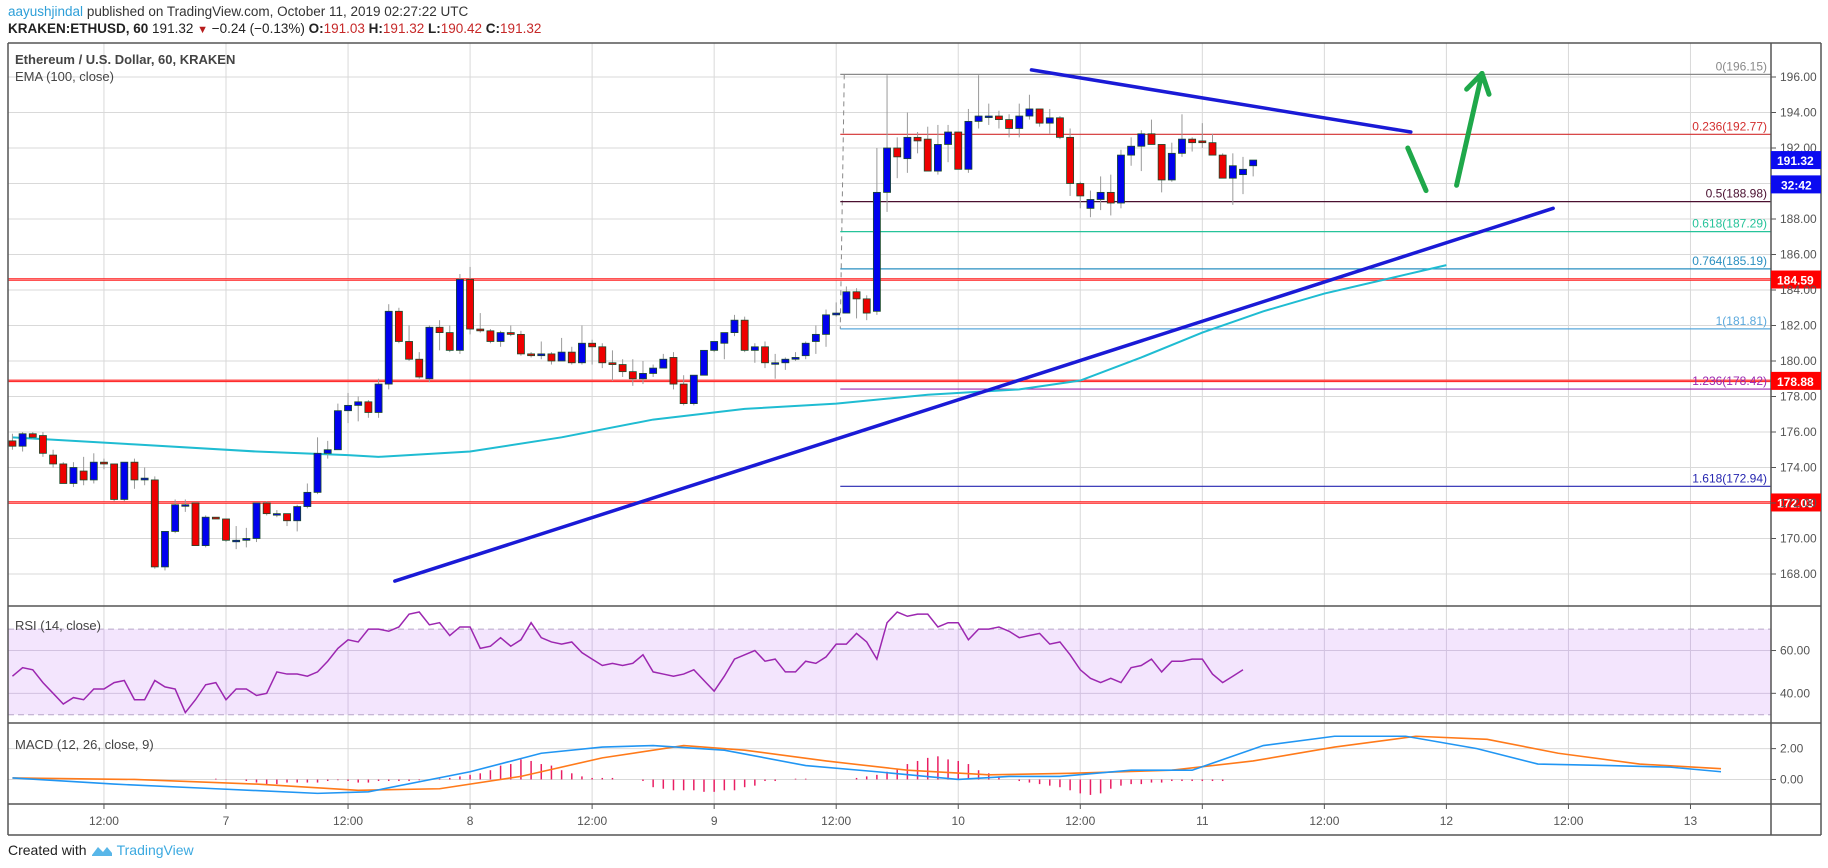  I want to click on fib-level-label: 0.764(185.19), so click(1729, 261).